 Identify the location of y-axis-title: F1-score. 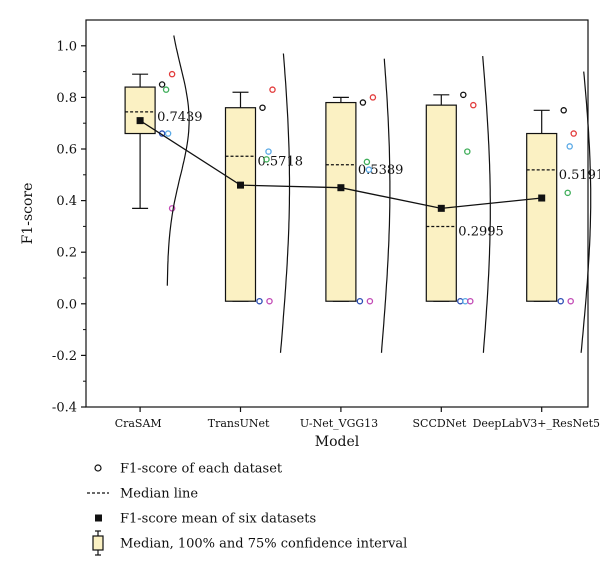
(28, 214).